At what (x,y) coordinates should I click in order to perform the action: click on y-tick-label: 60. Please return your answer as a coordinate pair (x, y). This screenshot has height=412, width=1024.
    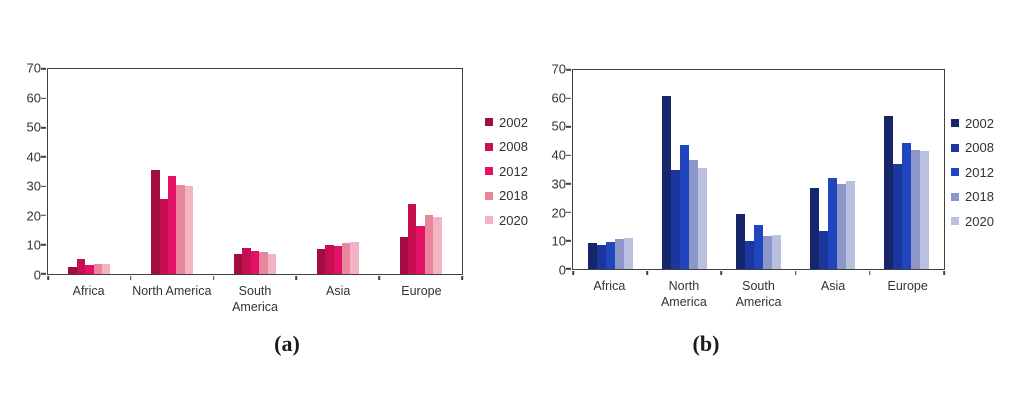
    Looking at the image, I should click on (558, 98).